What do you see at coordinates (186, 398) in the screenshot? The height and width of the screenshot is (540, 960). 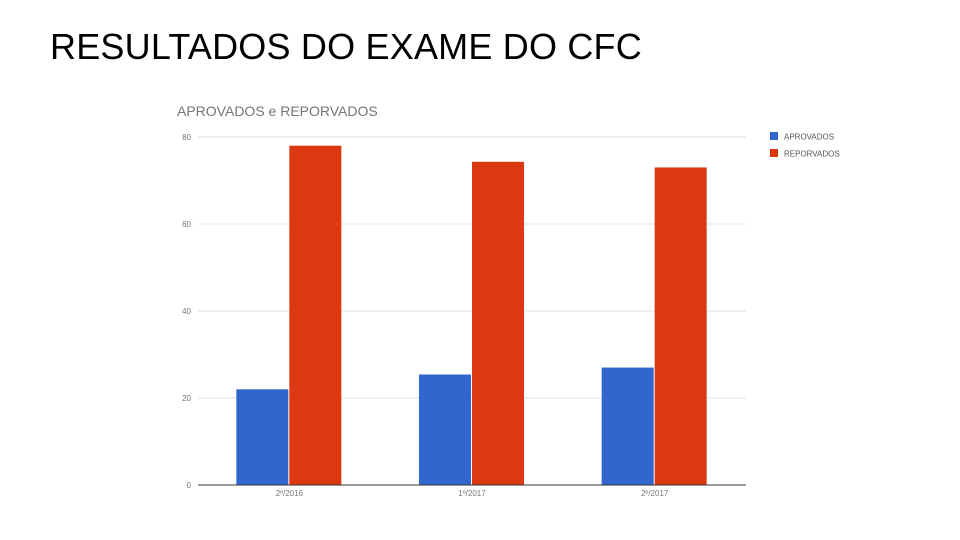 I see `y-tick-label: 20` at bounding box center [186, 398].